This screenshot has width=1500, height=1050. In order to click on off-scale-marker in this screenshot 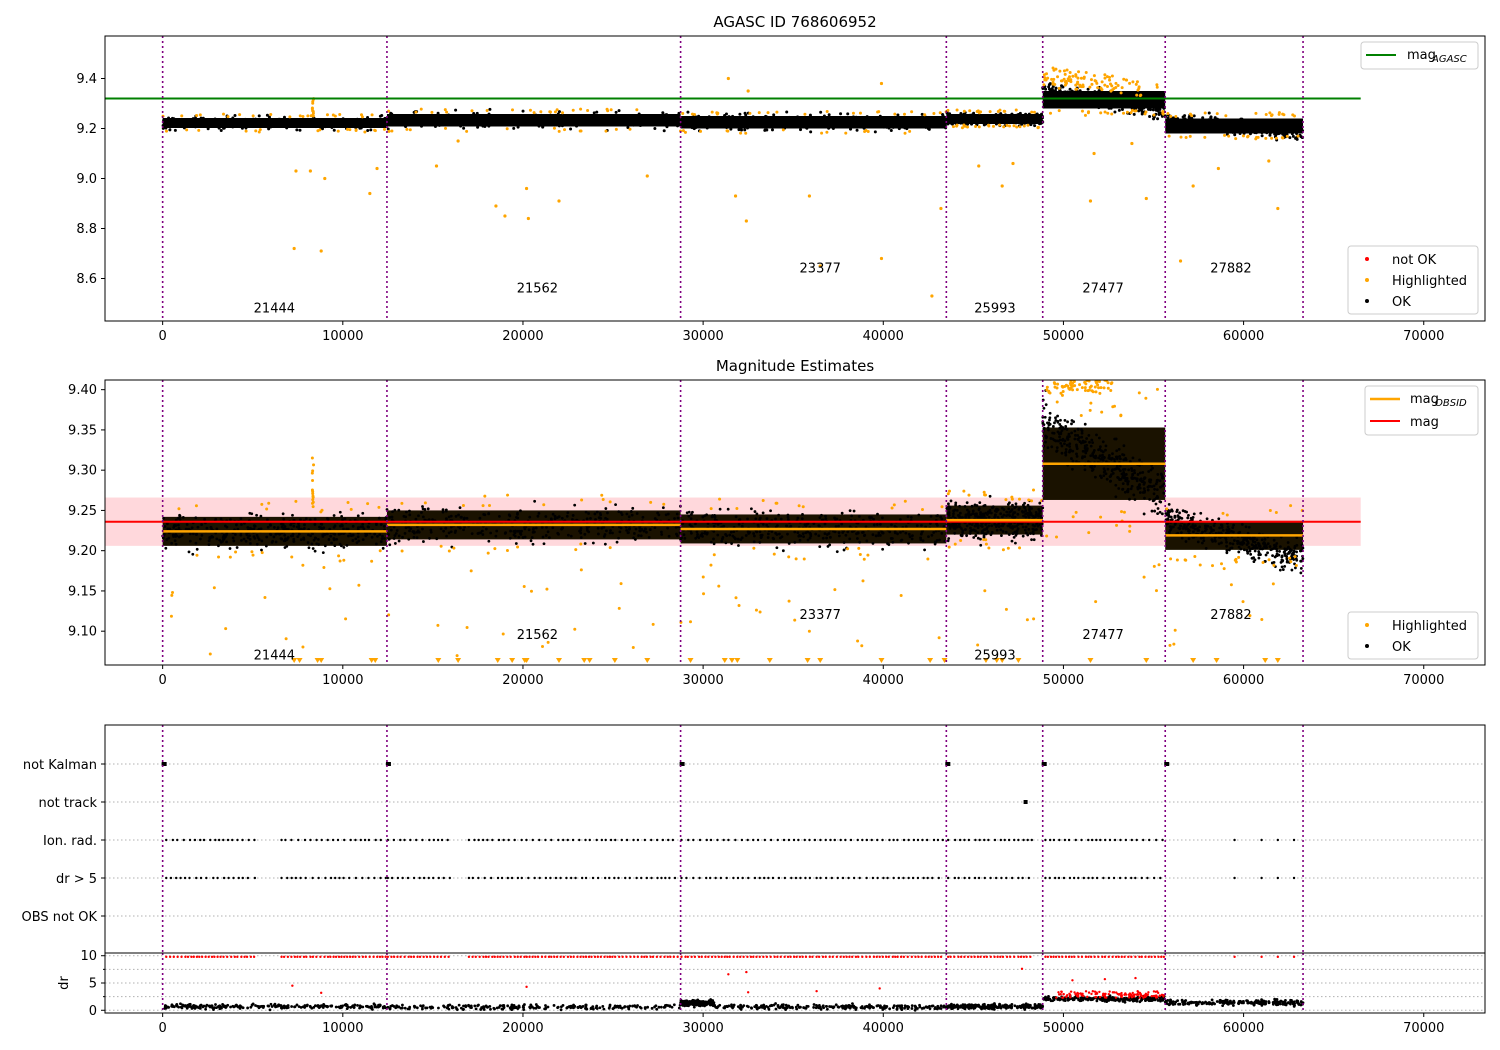, I will do `click(1193, 660)`.